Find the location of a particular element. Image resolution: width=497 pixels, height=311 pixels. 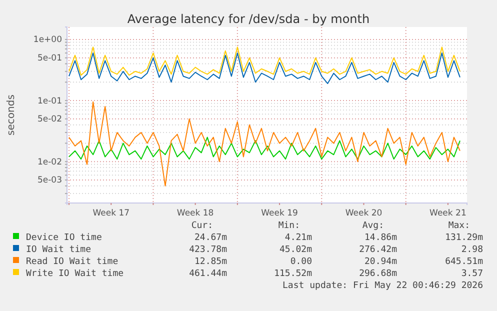

legend-label: Read IO Wait time is located at coordinates (72, 262).